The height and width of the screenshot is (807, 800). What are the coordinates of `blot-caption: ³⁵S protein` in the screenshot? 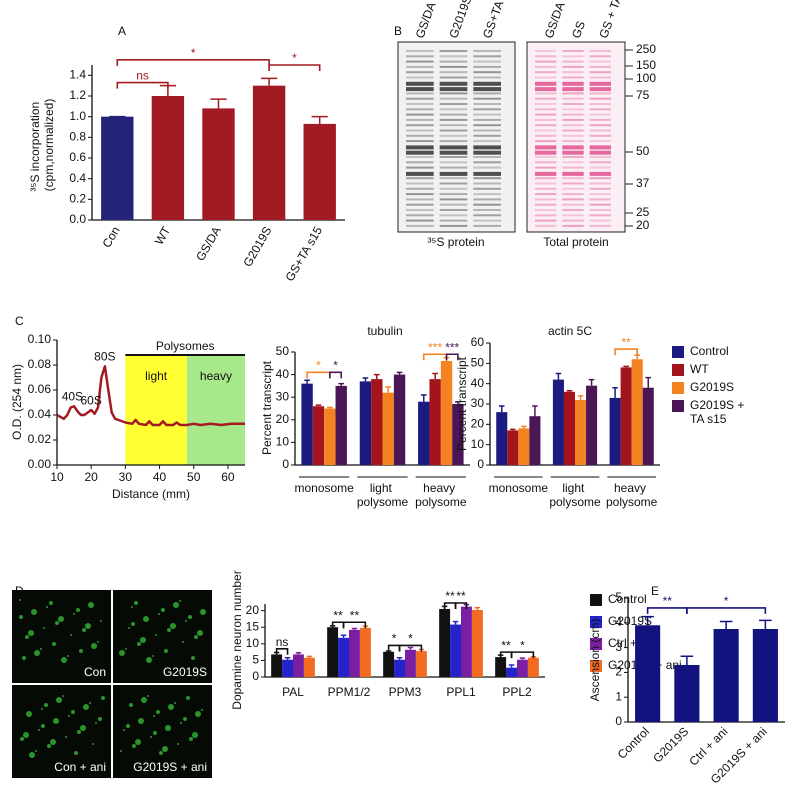 It's located at (456, 242).